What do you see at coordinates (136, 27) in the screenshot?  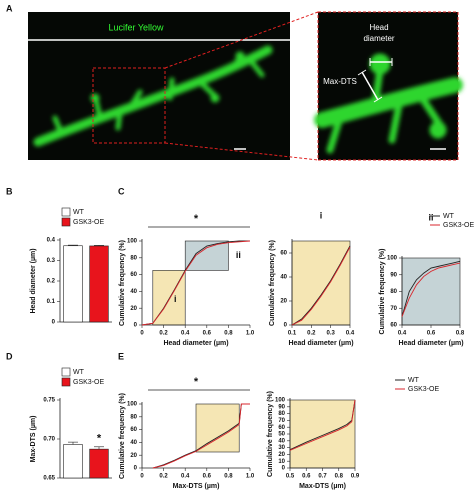 I see `image-label: Lucifer Yellow` at bounding box center [136, 27].